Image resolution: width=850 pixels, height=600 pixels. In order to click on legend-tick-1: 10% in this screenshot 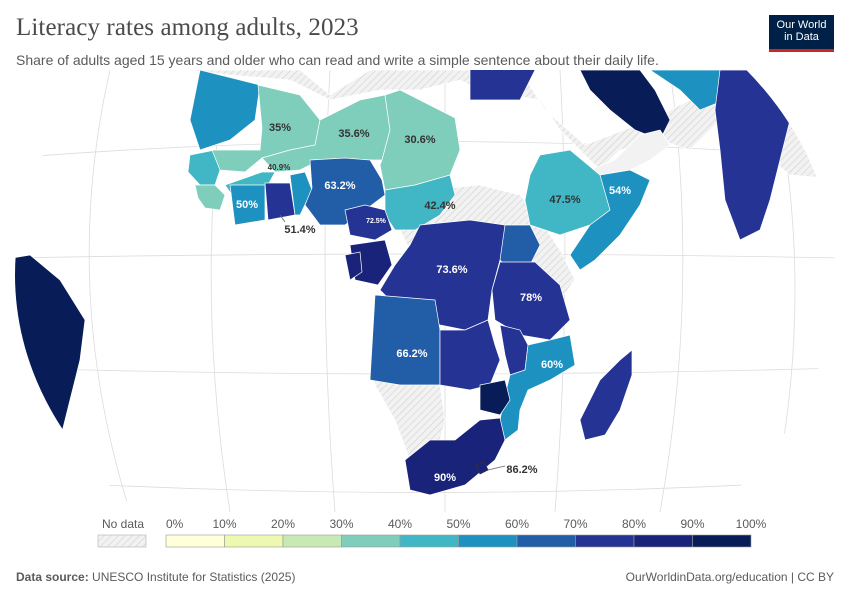, I will do `click(224, 524)`.